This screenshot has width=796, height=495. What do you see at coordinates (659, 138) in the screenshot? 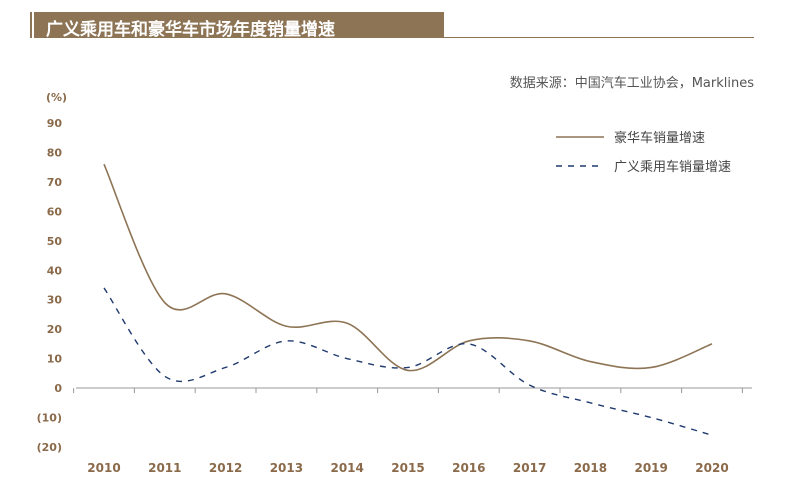
I see `legend-label: 豪华车销量增速` at bounding box center [659, 138].